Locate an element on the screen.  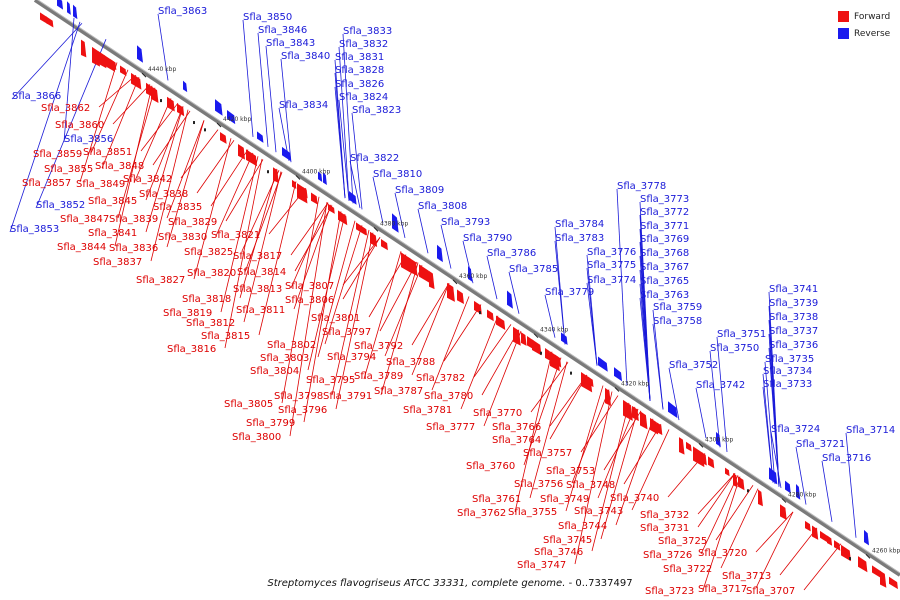
gene-label: Sfla_3830 is located at coordinates (182, 237).